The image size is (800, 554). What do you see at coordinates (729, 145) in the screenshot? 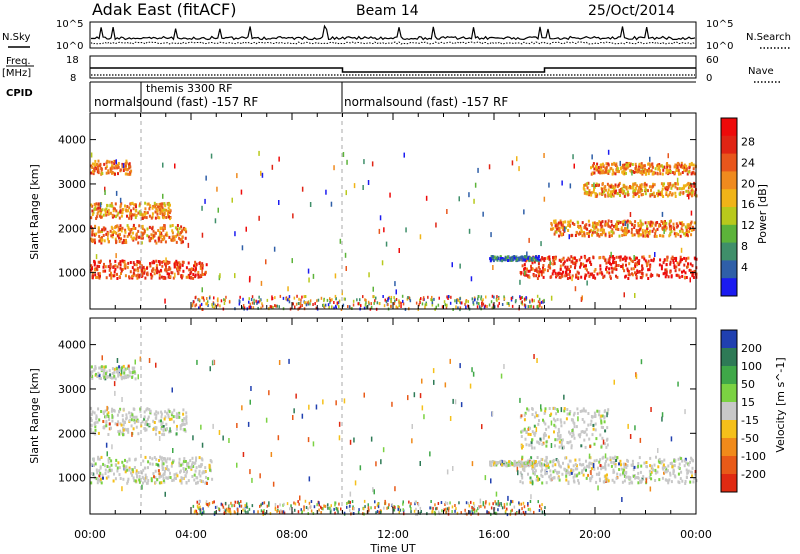
I see `power-colorbar-swatch` at bounding box center [729, 145].